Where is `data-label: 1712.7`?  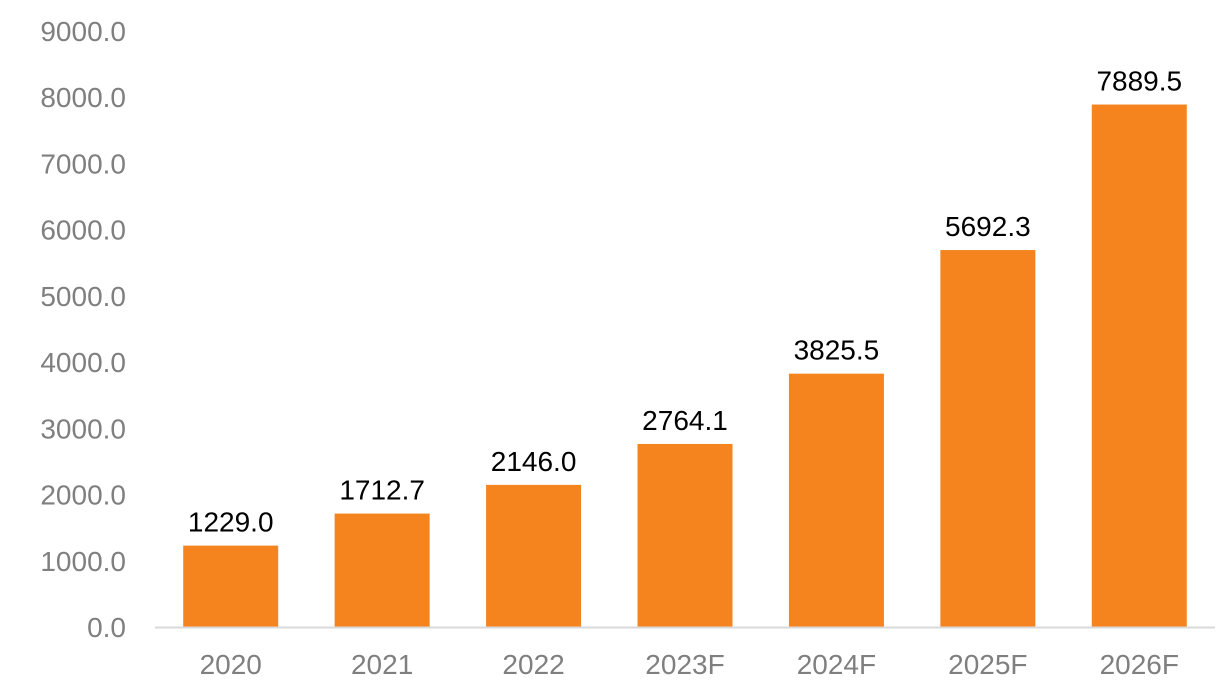
data-label: 1712.7 is located at coordinates (382, 490).